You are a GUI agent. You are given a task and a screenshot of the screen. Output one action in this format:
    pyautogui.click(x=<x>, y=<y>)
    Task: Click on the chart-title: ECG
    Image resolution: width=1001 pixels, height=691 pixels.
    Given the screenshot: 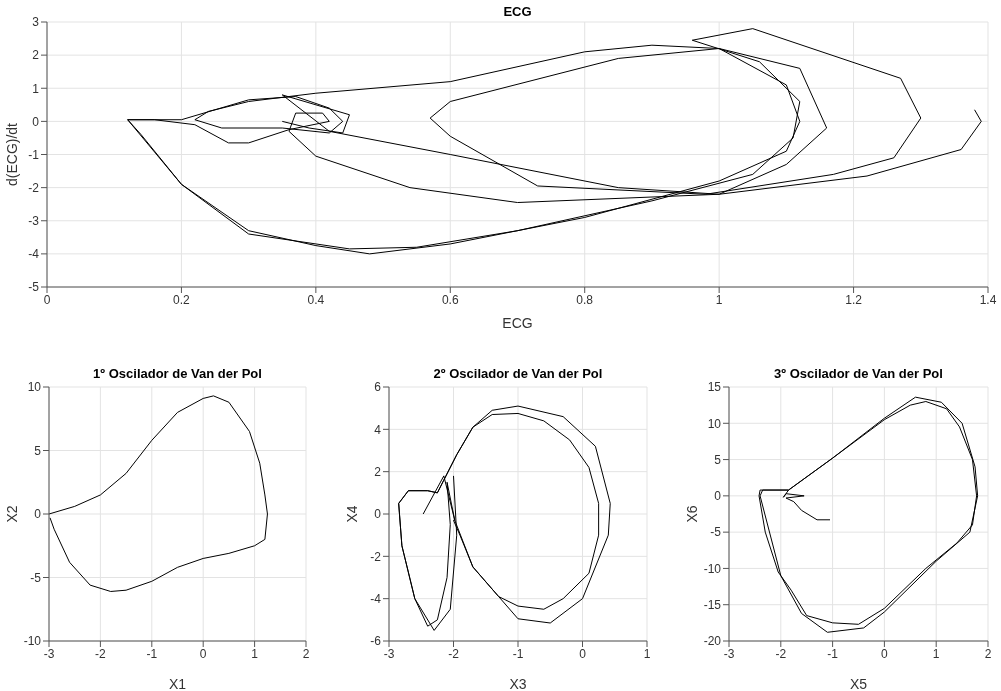 What is the action you would take?
    pyautogui.click(x=517, y=11)
    